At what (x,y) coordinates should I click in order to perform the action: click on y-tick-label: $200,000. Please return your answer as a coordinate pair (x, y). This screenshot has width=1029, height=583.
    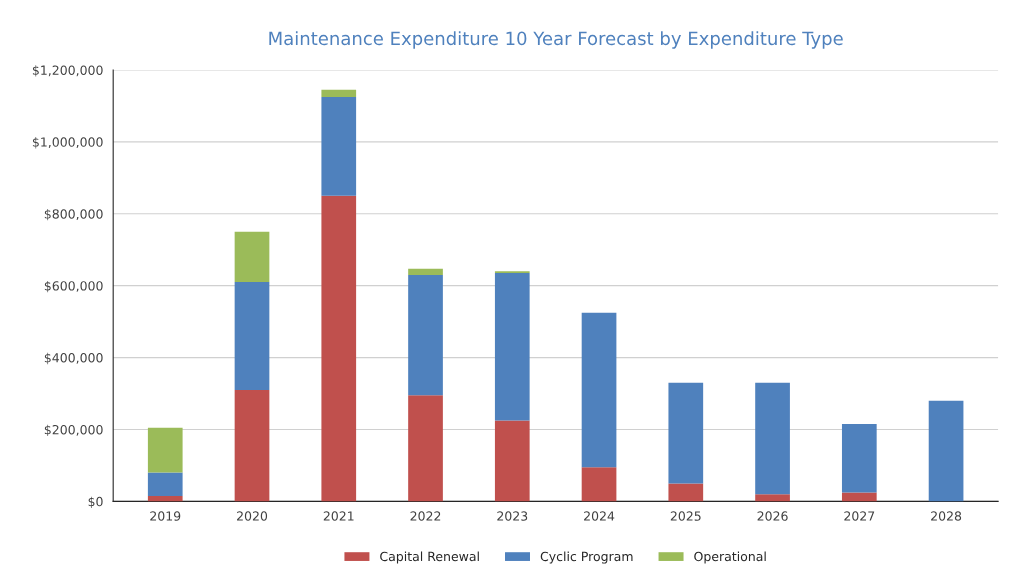
    Looking at the image, I should click on (73, 430).